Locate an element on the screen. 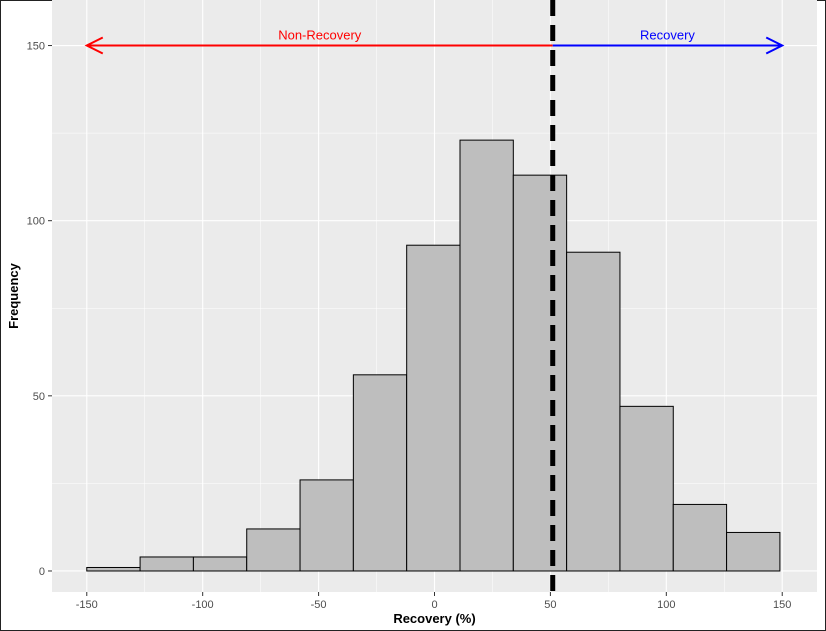 The width and height of the screenshot is (826, 631). x-tick-label: -50 is located at coordinates (319, 605).